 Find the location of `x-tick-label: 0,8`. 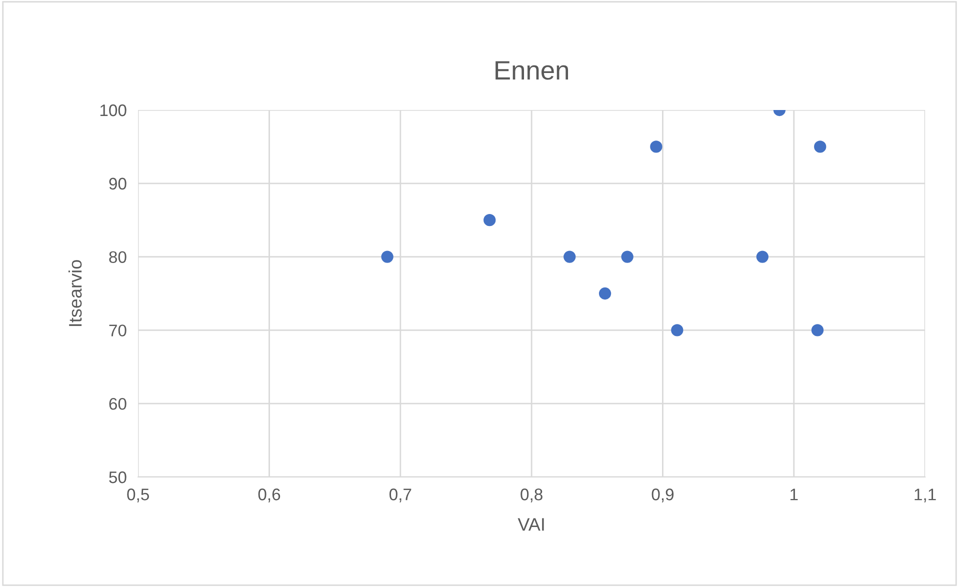

x-tick-label: 0,8 is located at coordinates (531, 495).